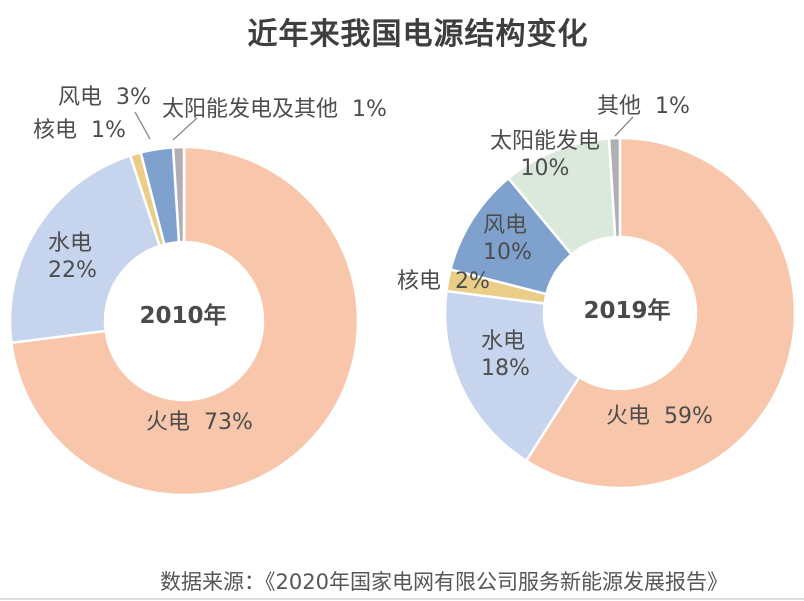 The width and height of the screenshot is (804, 601). I want to click on data-source-caption: 数据来源：《2020年国家电网有限公司服务新能源发展报告》, so click(444, 582).